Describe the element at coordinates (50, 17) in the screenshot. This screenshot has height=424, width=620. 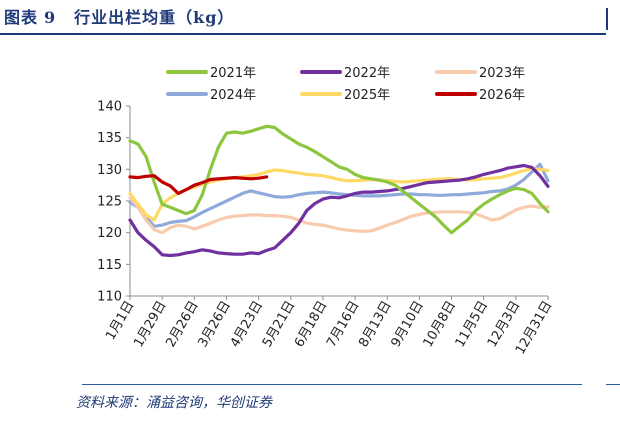
I see `figure-number: 9` at that location.